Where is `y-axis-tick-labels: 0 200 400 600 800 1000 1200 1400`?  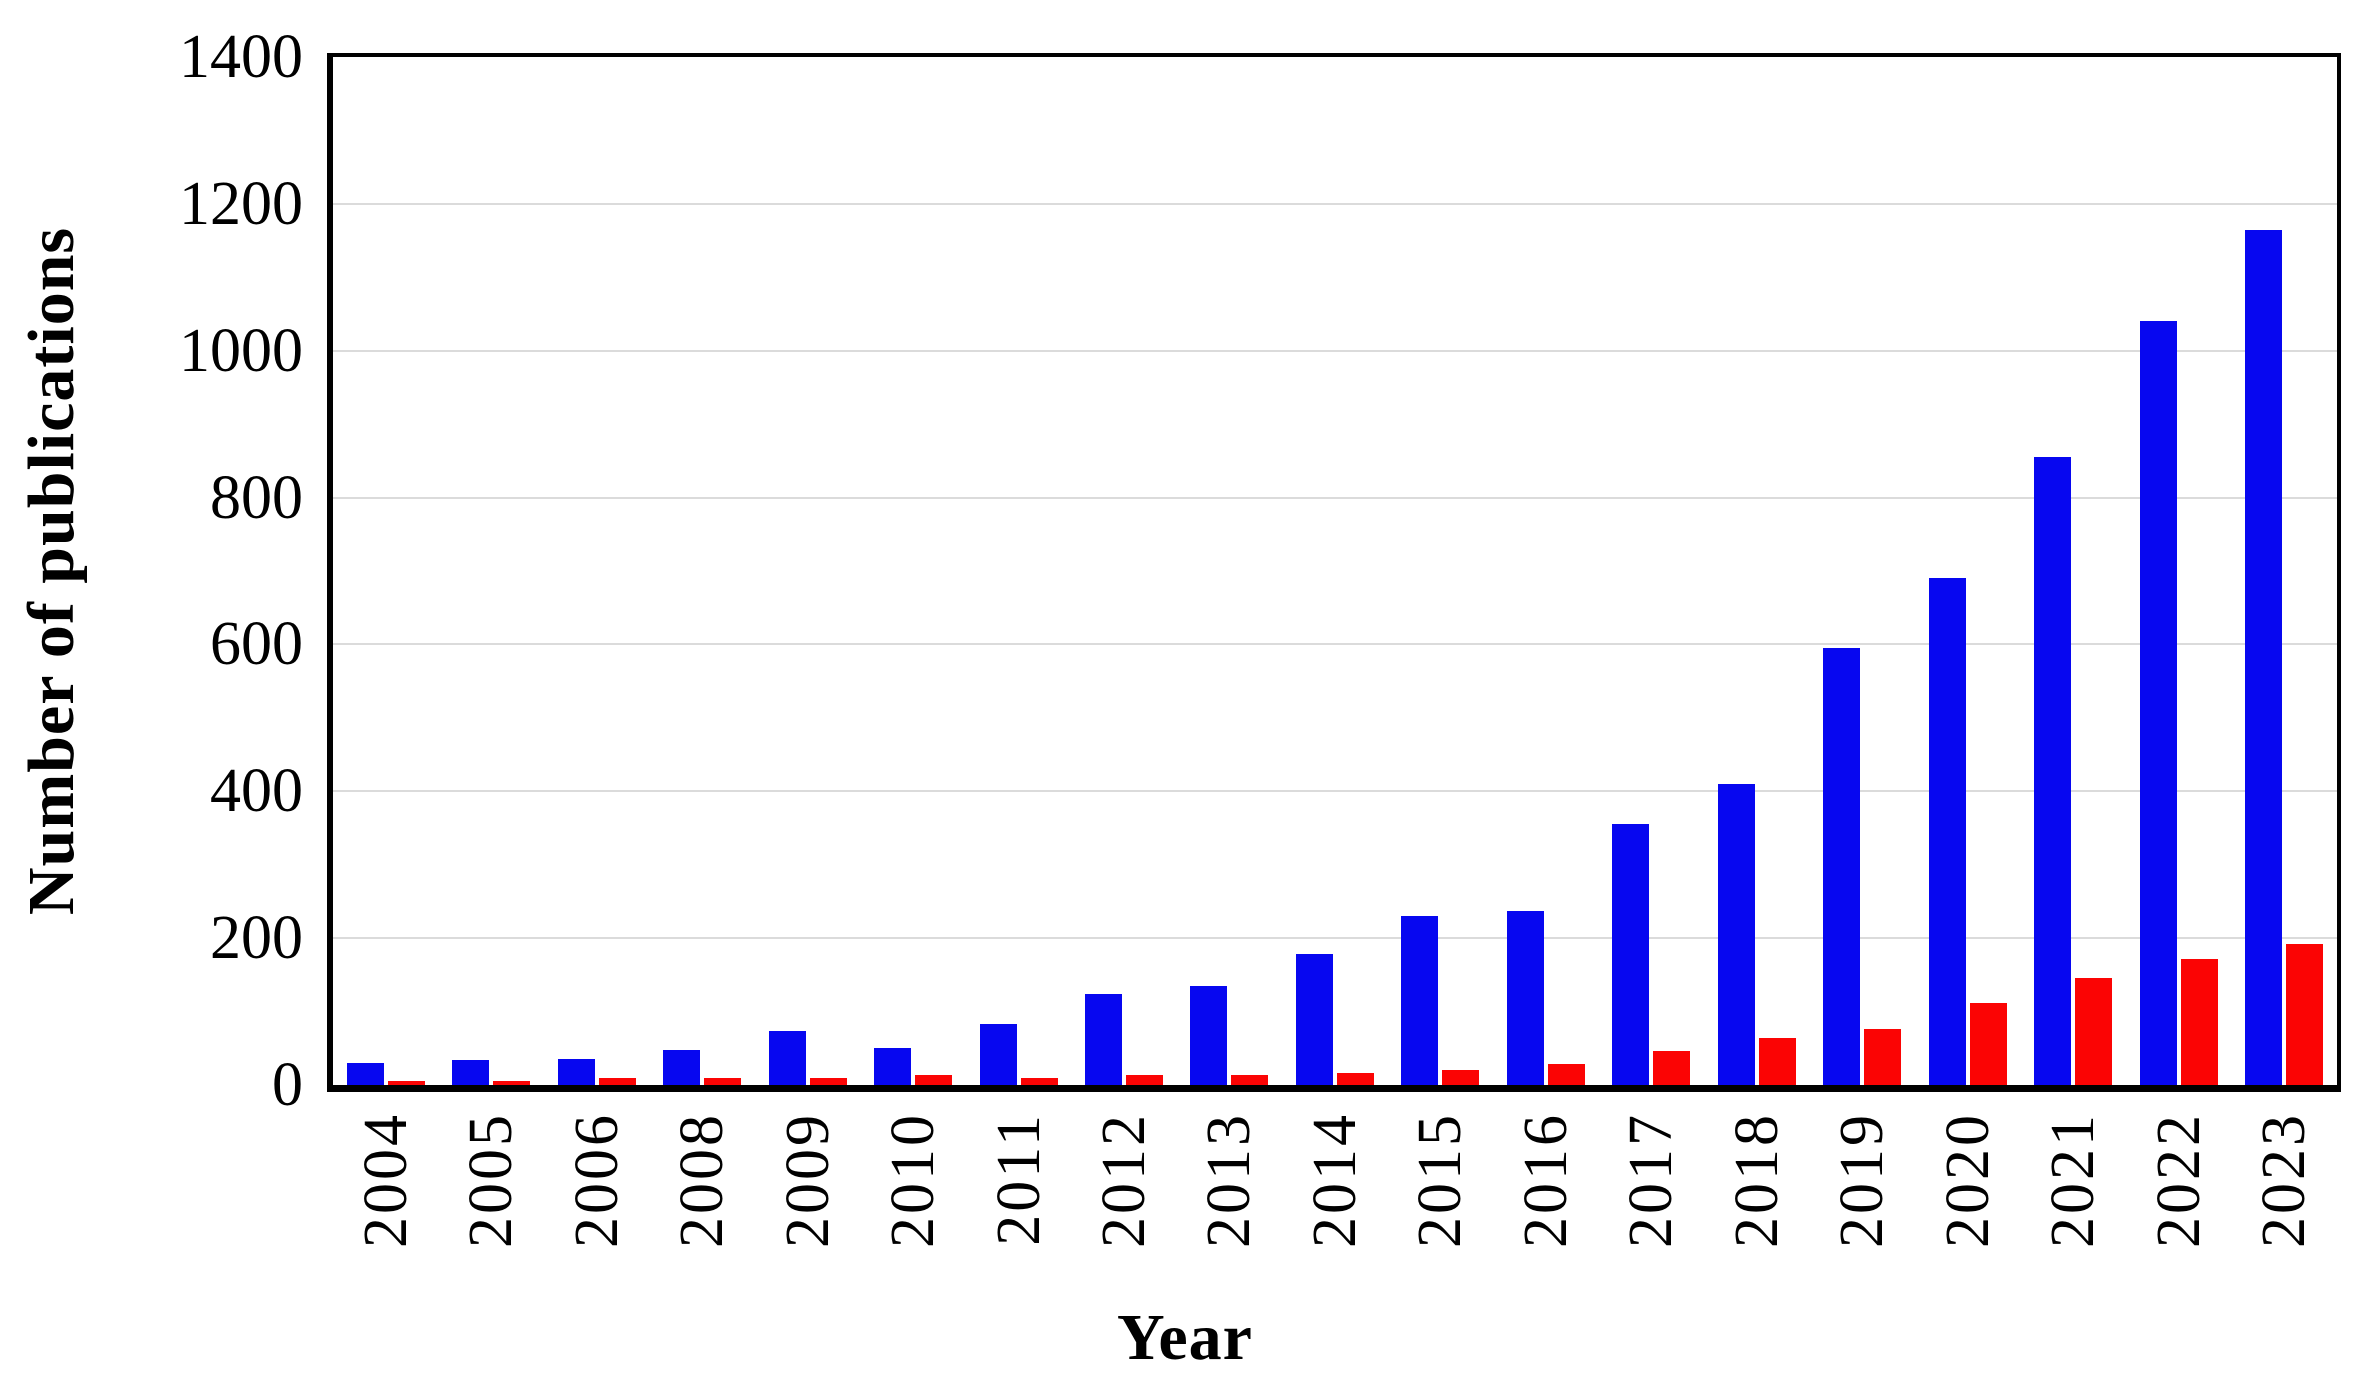 y-axis-tick-labels: 0 200 400 600 800 1000 1200 1400 is located at coordinates (151, 571).